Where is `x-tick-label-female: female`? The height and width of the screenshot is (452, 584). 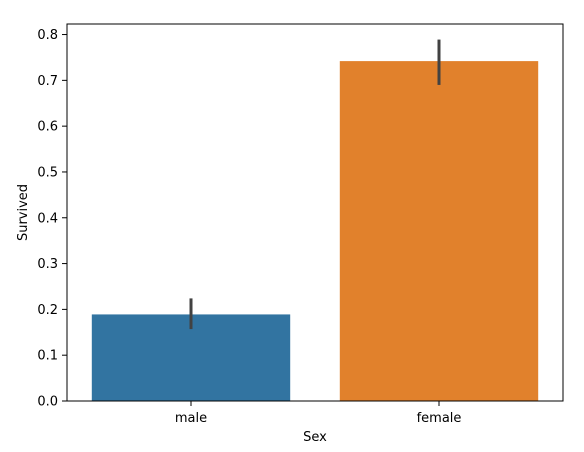 x-tick-label-female: female is located at coordinates (439, 418).